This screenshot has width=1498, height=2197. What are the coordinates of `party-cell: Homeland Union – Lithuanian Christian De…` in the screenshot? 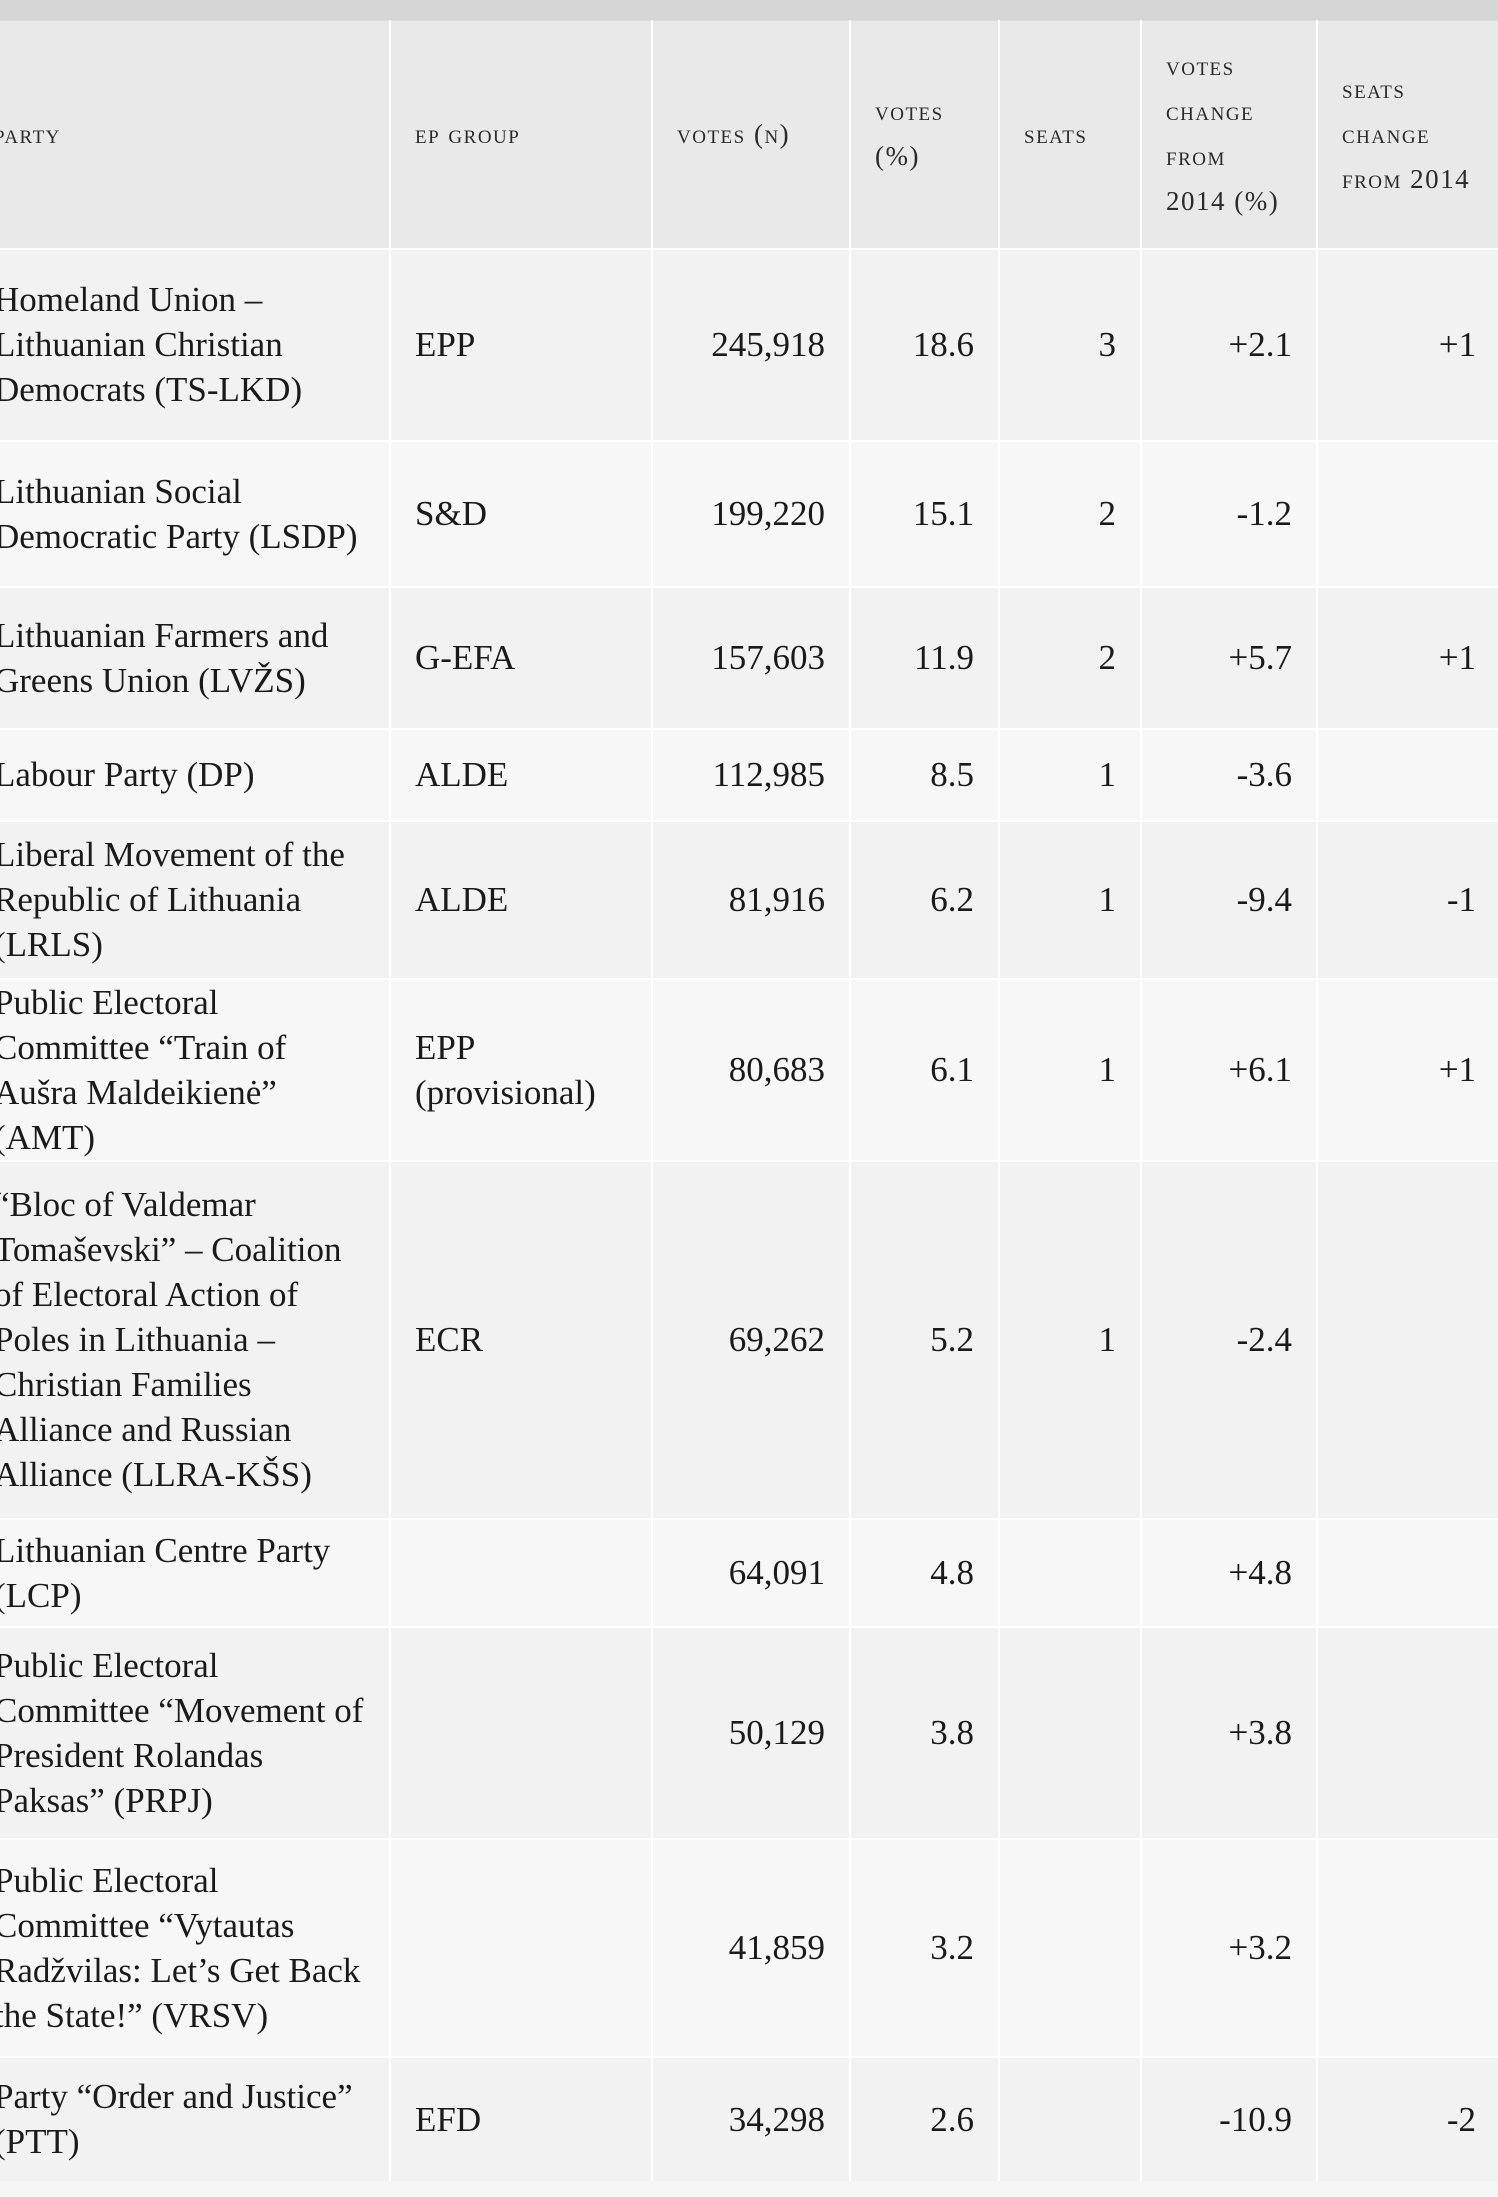 It's located at (195, 344).